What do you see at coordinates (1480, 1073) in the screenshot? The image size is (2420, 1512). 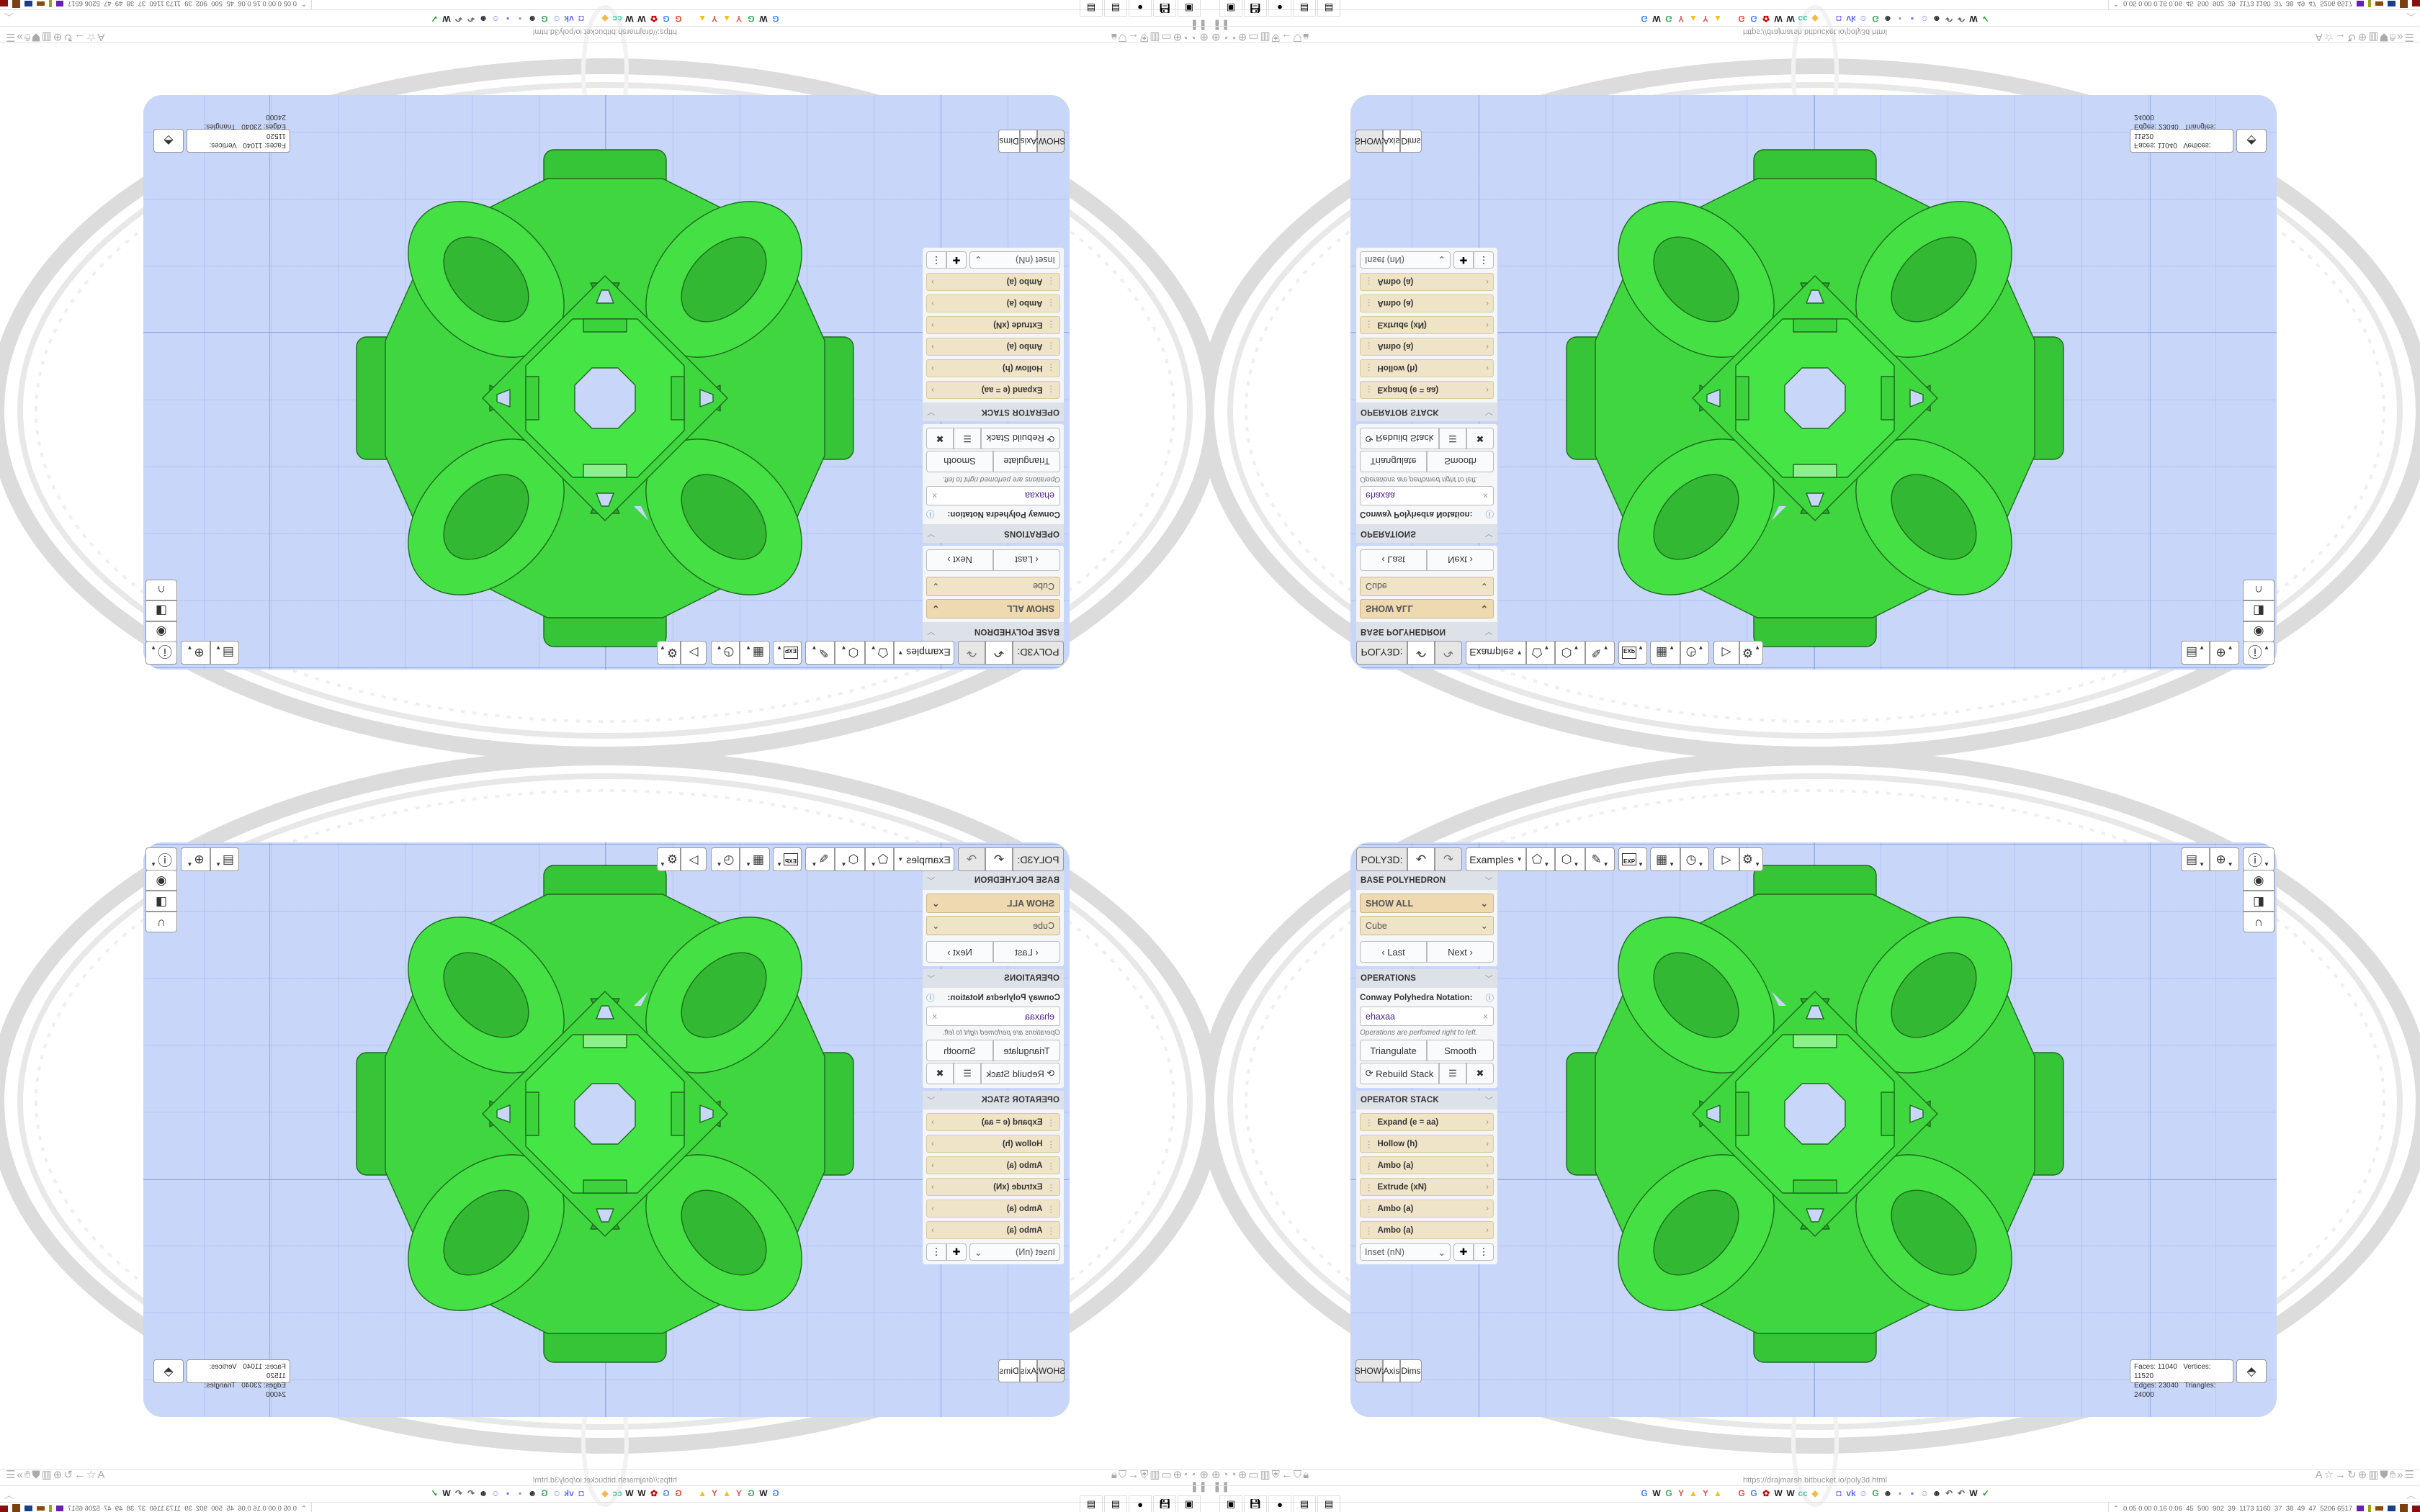 I see `clear-stack-button: ✖` at bounding box center [1480, 1073].